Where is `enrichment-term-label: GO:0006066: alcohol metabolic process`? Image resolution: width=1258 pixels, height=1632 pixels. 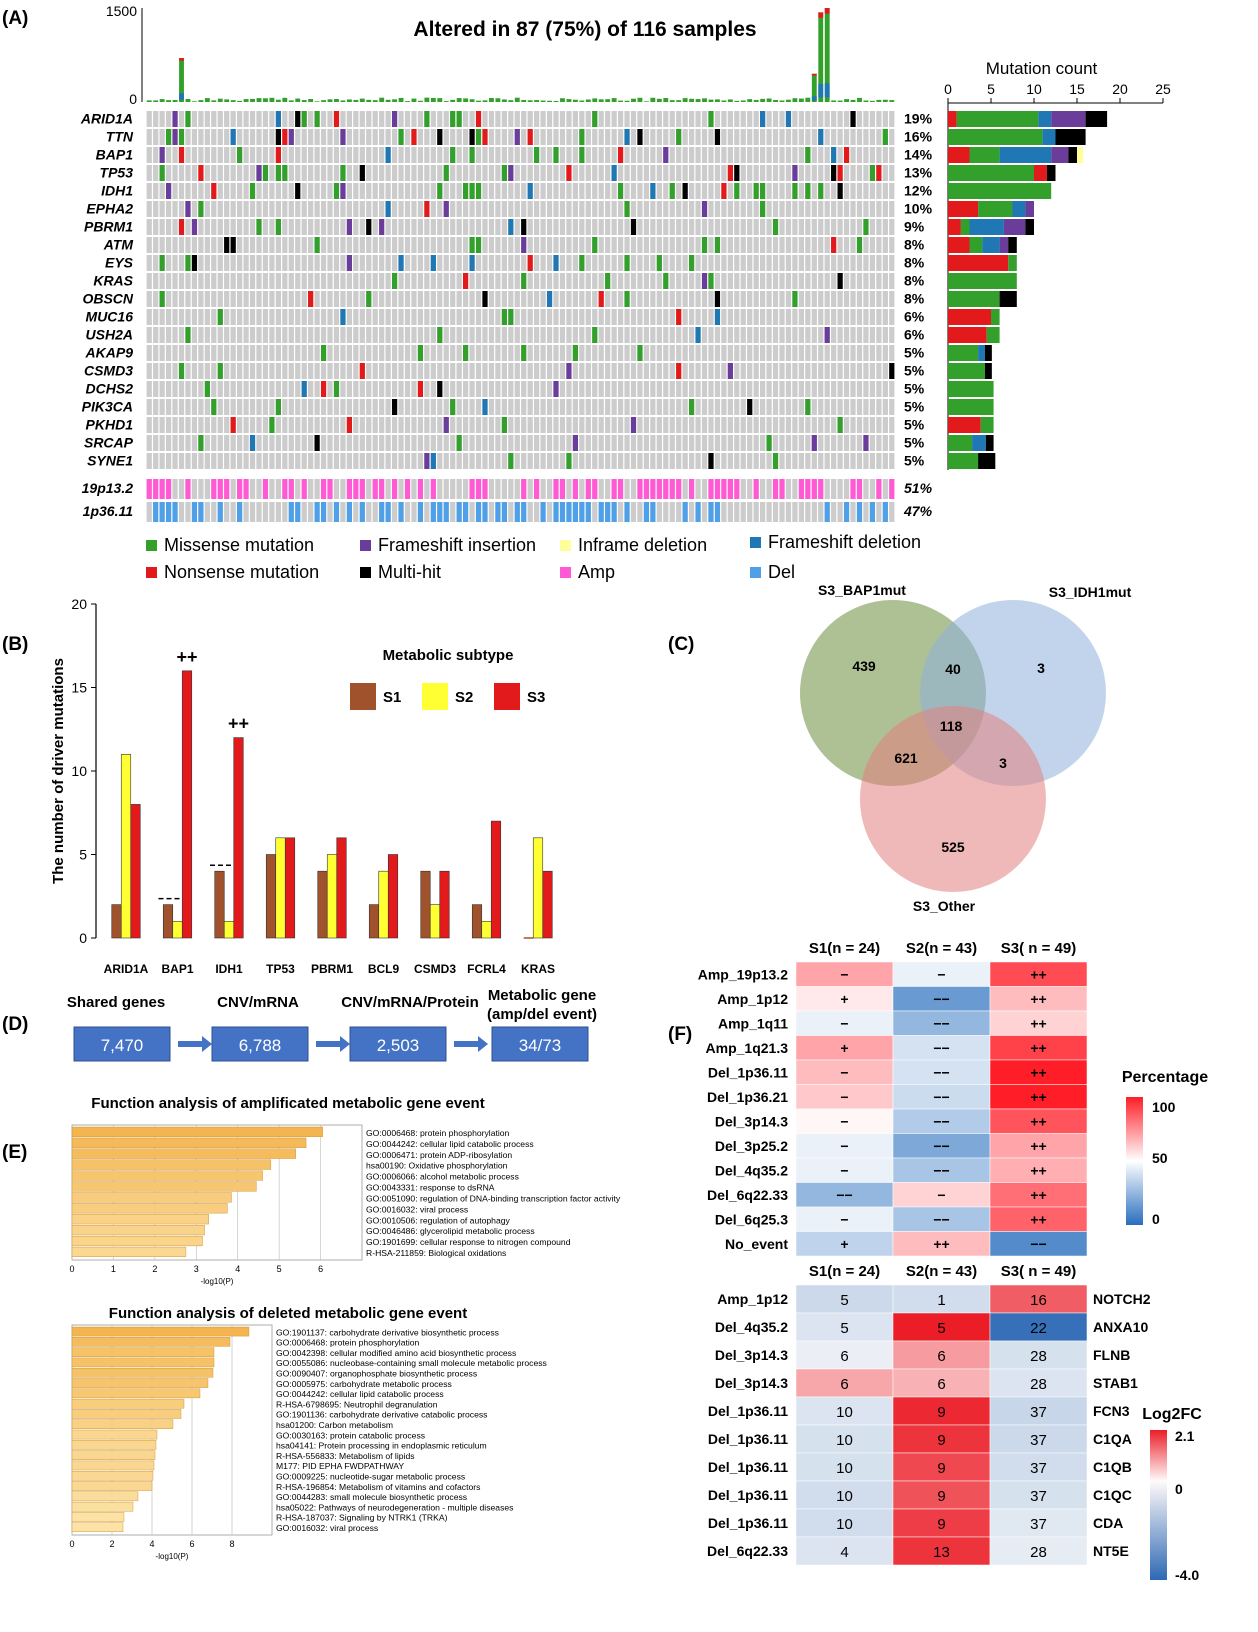
enrichment-term-label: GO:0006066: alcohol metabolic process is located at coordinates (442, 1177).